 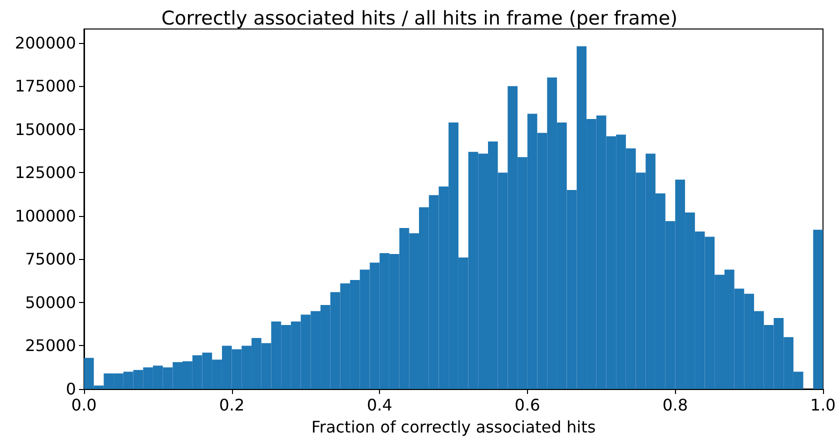 What do you see at coordinates (50, 302) in the screenshot?
I see `y-tick-label: 50000` at bounding box center [50, 302].